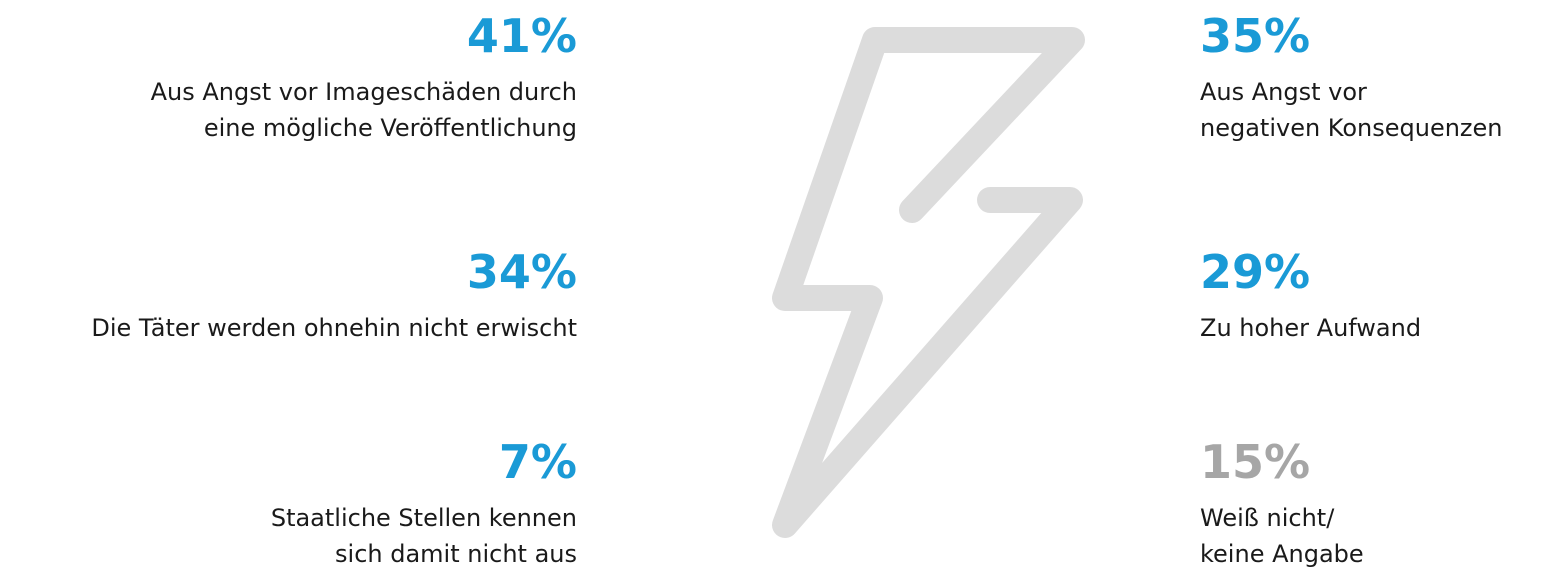 This screenshot has width=1554, height=571. Describe the element at coordinates (1255, 272) in the screenshot. I see `percentage: 29%` at that location.